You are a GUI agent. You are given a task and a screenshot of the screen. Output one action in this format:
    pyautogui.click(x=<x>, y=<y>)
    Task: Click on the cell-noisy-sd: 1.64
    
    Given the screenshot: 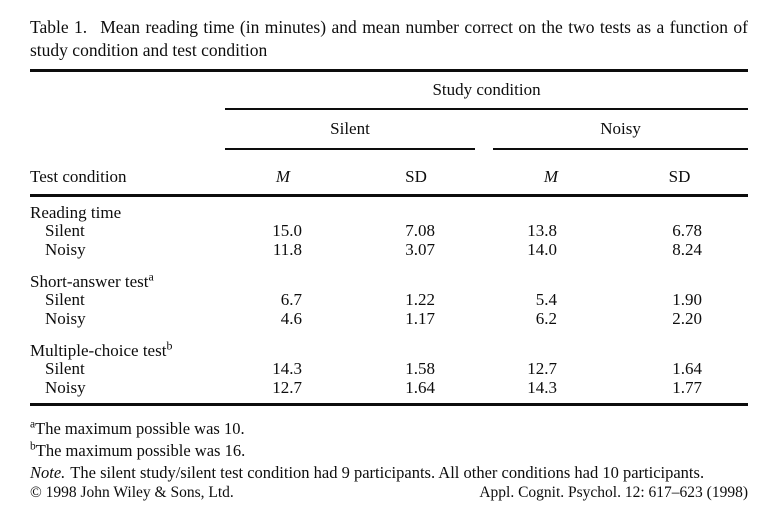 What is the action you would take?
    pyautogui.click(x=687, y=368)
    